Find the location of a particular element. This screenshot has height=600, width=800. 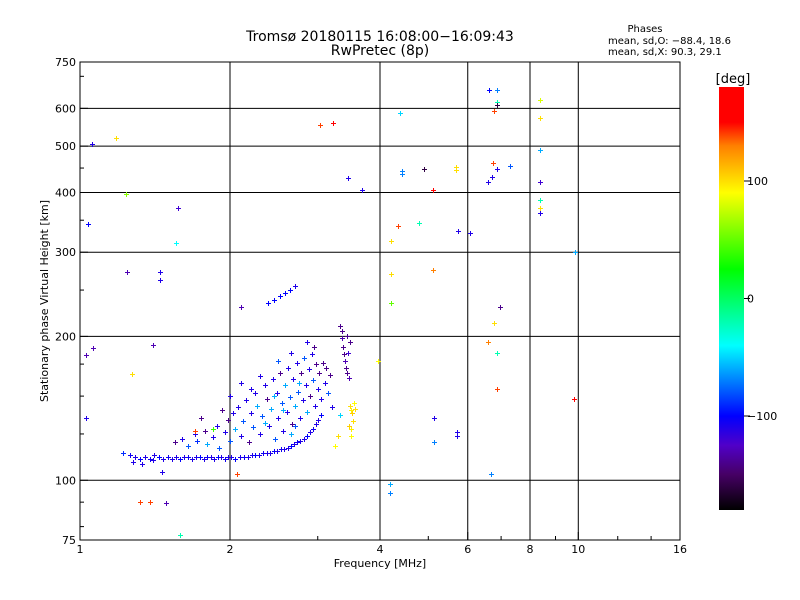

x-tick-label: 1 is located at coordinates (80, 549).